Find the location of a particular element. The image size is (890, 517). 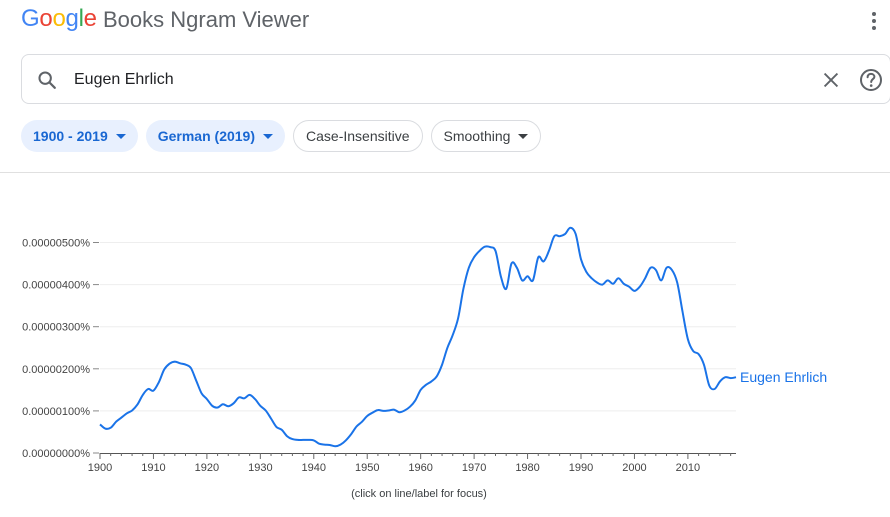

year-range-dropdown: 1900 - 2019 is located at coordinates (79, 136).